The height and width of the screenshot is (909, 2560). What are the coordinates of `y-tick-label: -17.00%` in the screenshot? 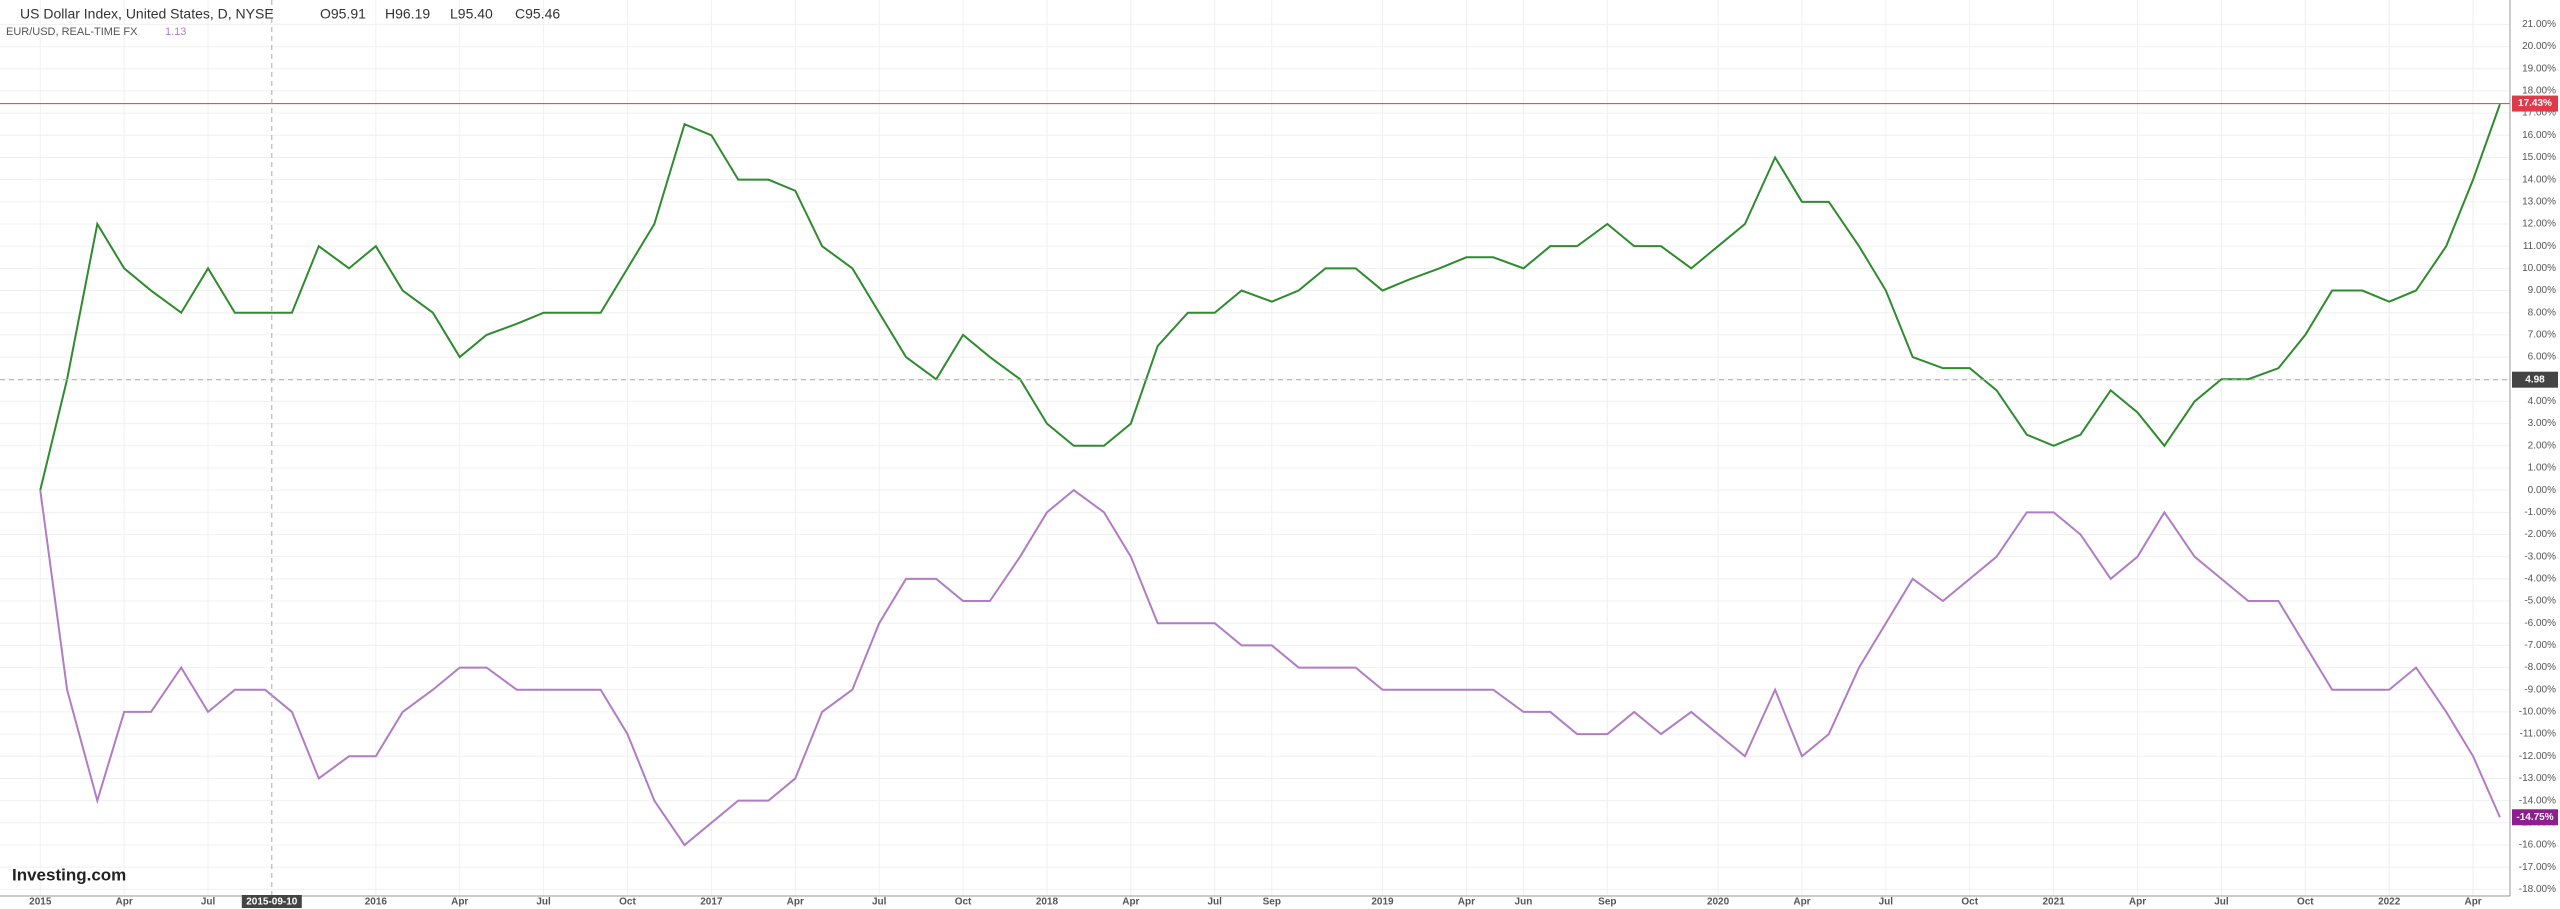 It's located at (2537, 867).